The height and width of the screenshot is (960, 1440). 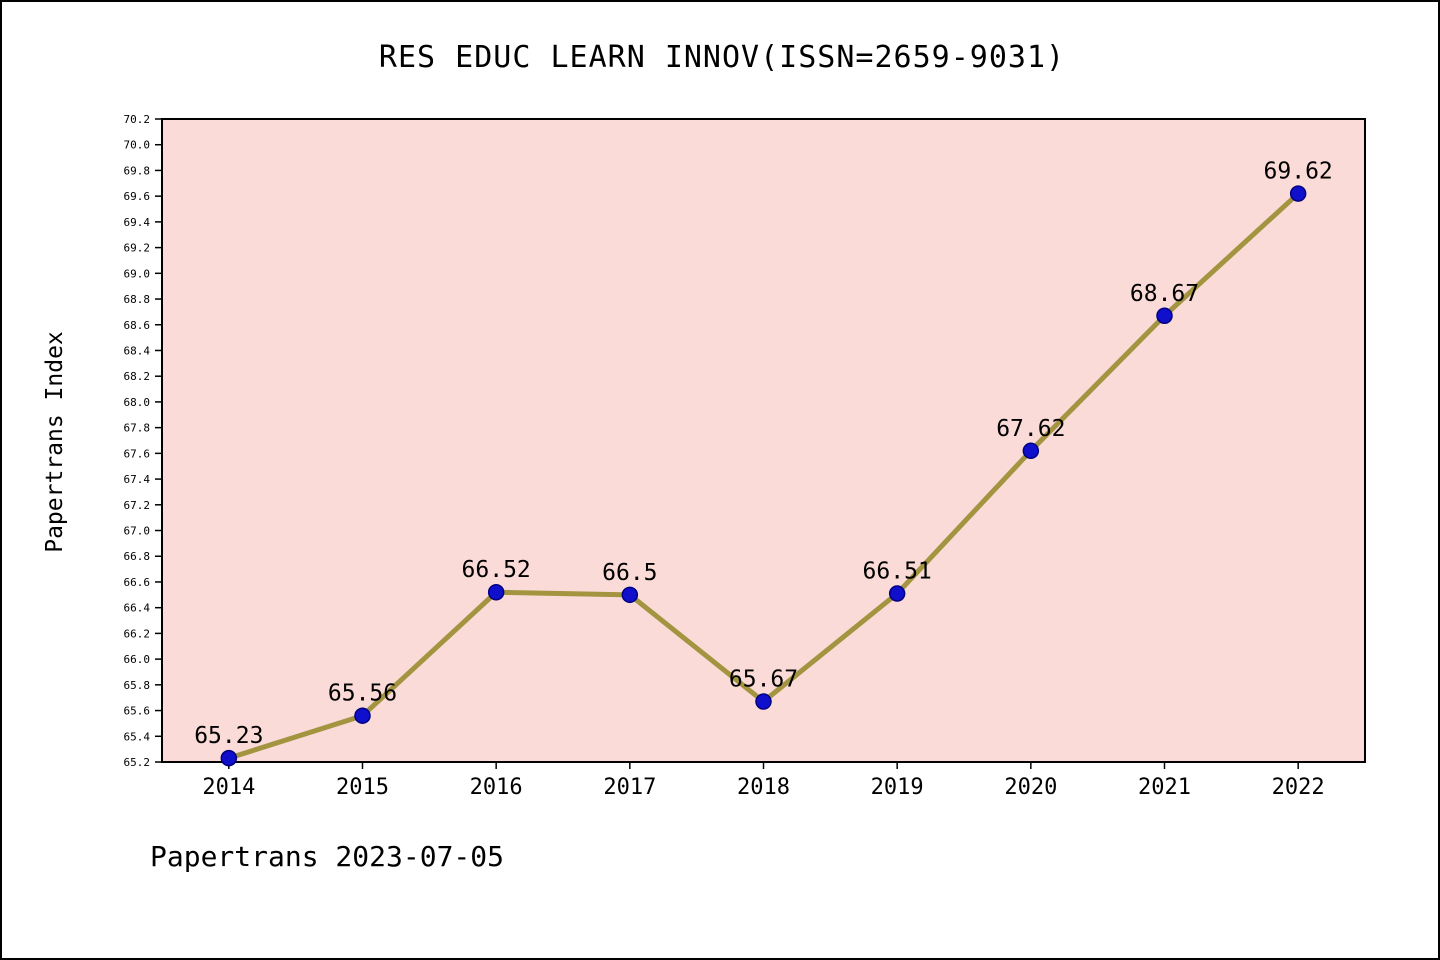 I want to click on point-label: 65.67, so click(x=763, y=680).